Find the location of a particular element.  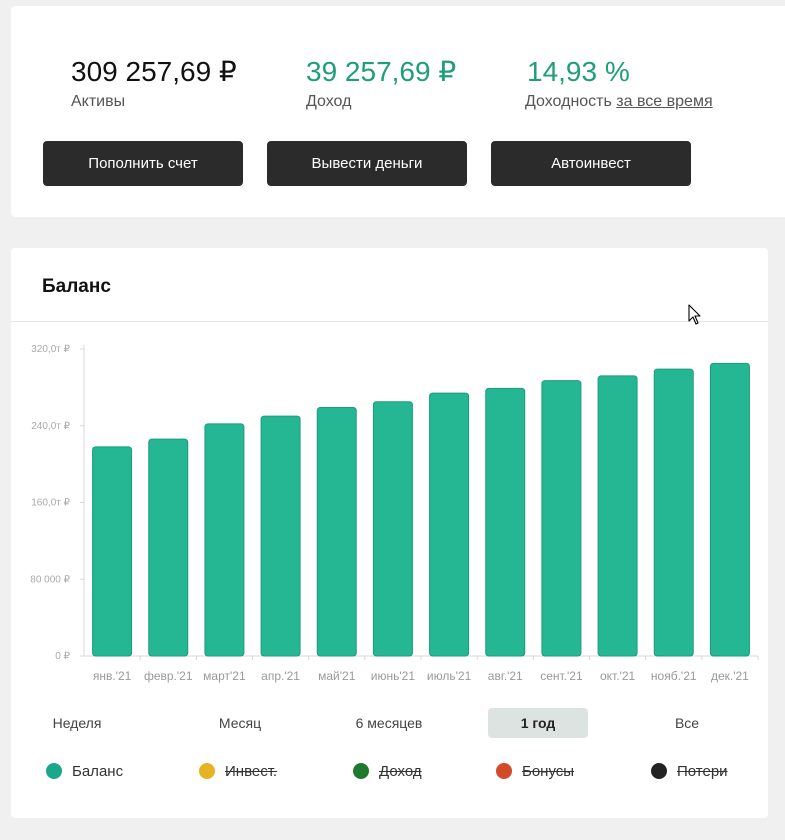

income-label: Доход is located at coordinates (329, 101).